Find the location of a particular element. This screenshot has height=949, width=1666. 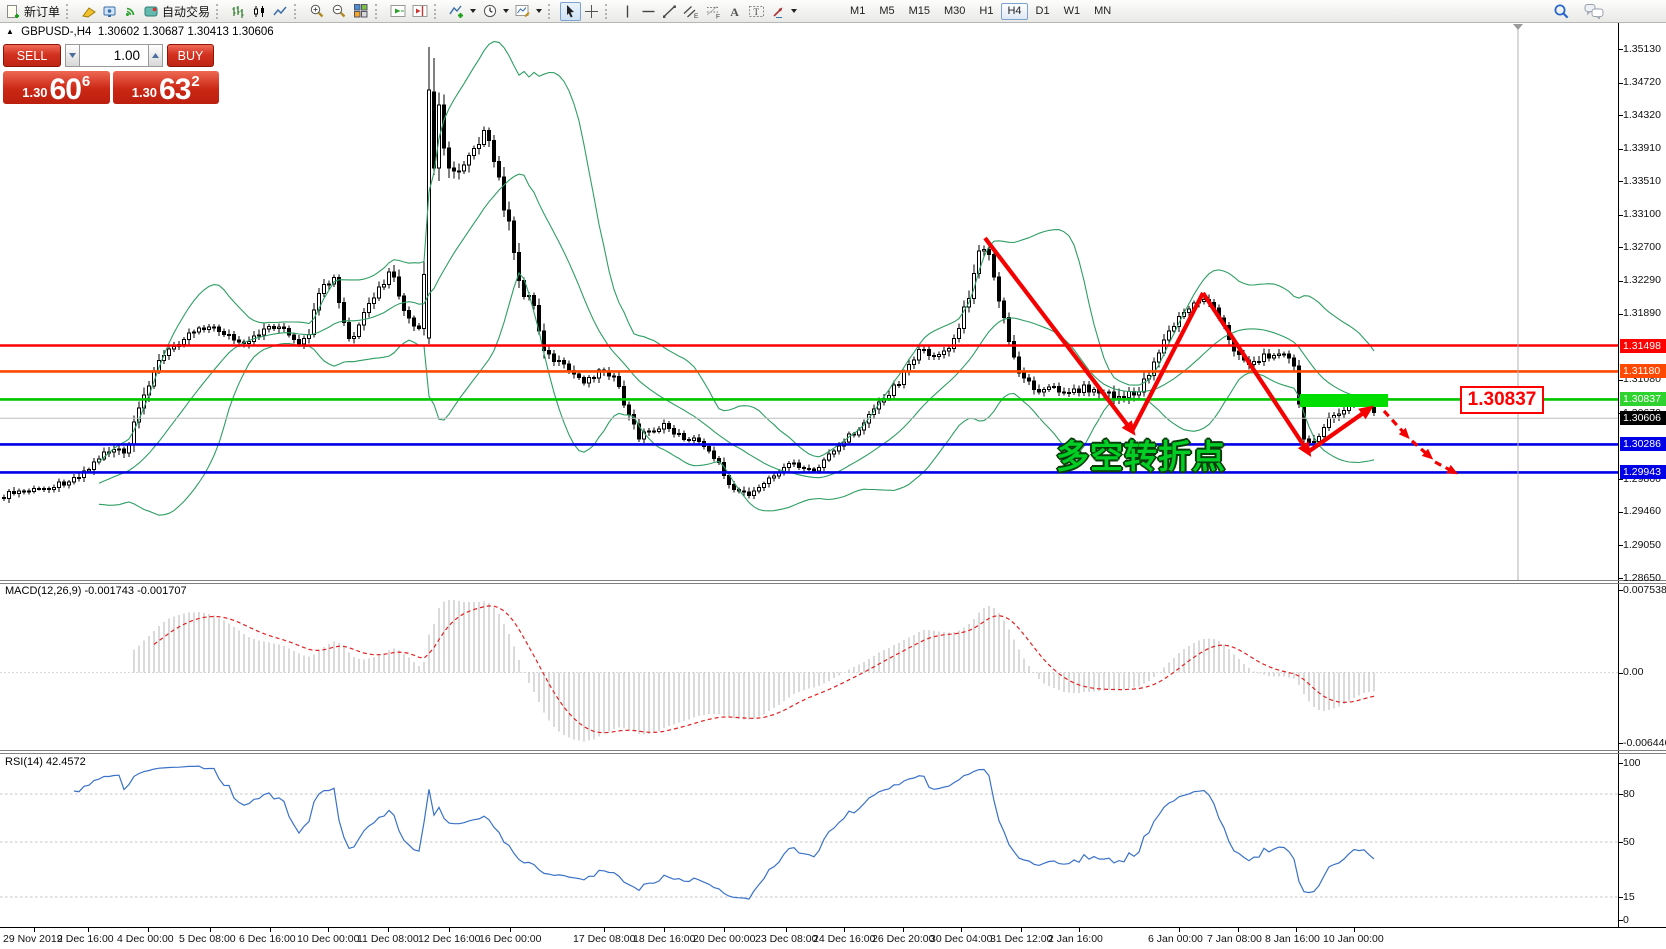

ohlc-values: 1.30602 1.30687 1.30413 1.30606 is located at coordinates (185, 32).